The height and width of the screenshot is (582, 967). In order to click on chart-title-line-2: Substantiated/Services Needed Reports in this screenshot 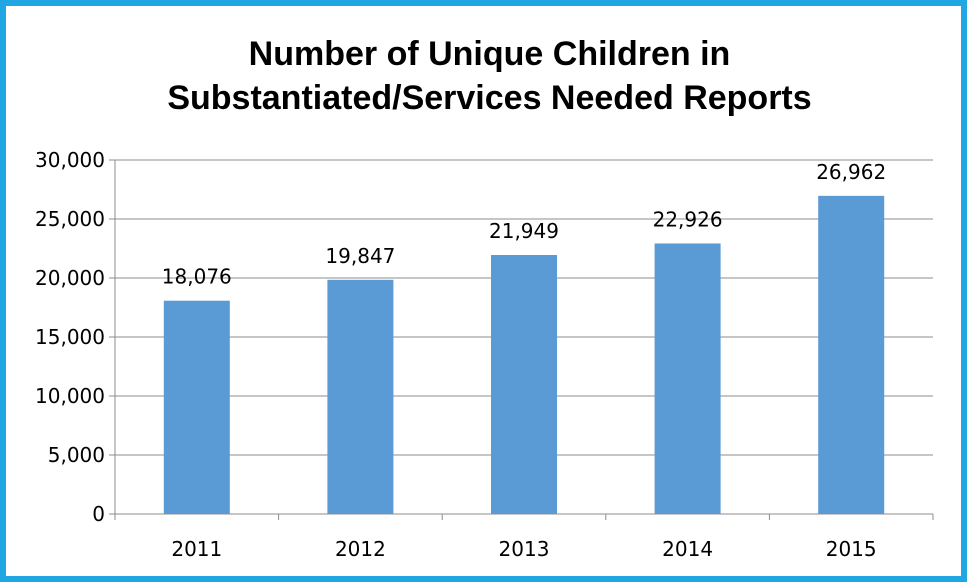, I will do `click(489, 98)`.